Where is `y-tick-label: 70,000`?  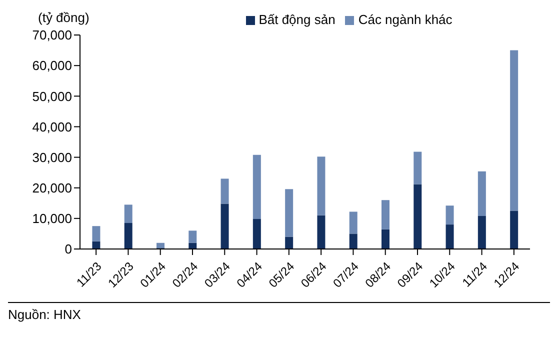 y-tick-label: 70,000 is located at coordinates (52, 35).